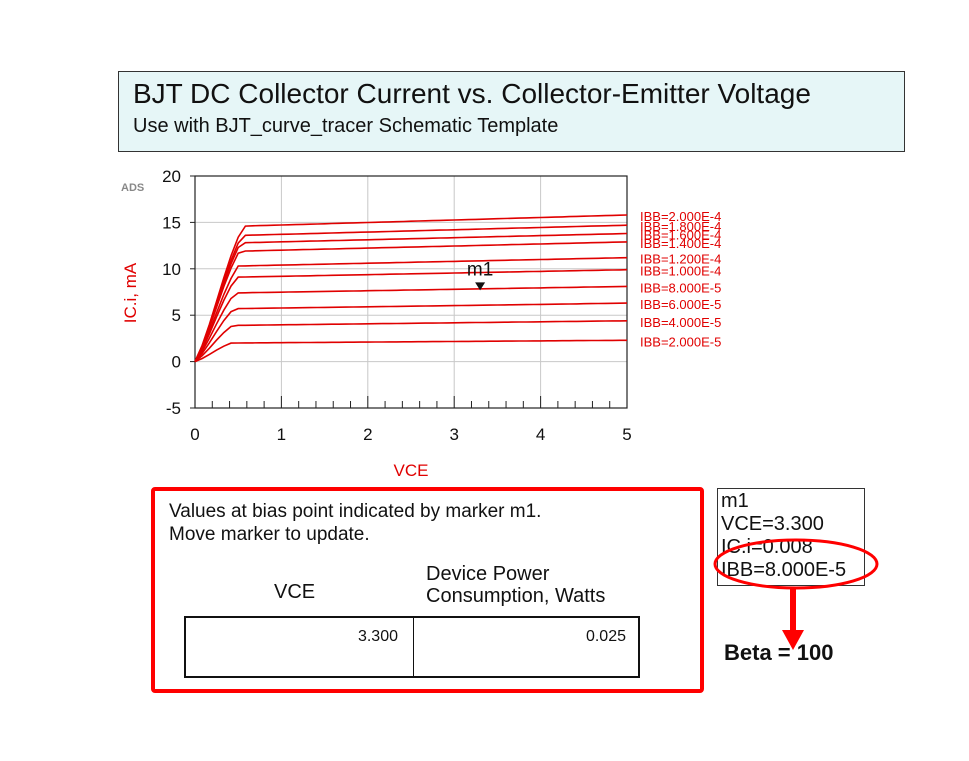 The image size is (969, 761). Describe the element at coordinates (130, 292) in the screenshot. I see `y-axis-label: IC.i, mA` at that location.